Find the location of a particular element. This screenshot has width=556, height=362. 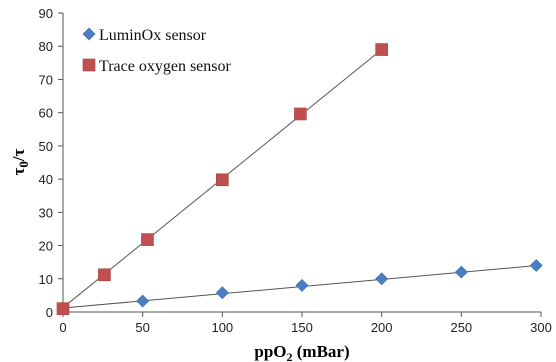

y-tick-label: 0 is located at coordinates (49, 312).